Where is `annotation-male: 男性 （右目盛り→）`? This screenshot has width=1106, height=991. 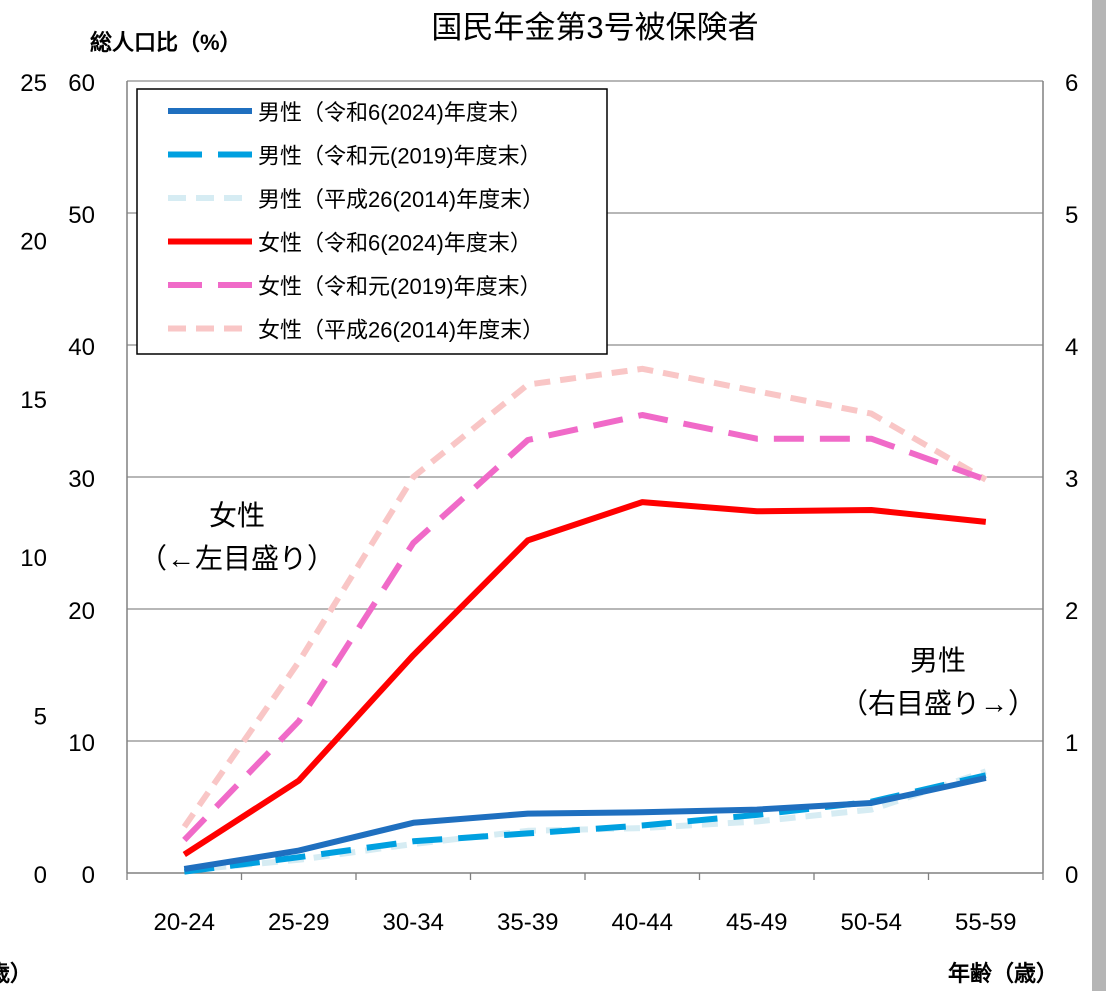 annotation-male: 男性 （右目盛り→） is located at coordinates (938, 682).